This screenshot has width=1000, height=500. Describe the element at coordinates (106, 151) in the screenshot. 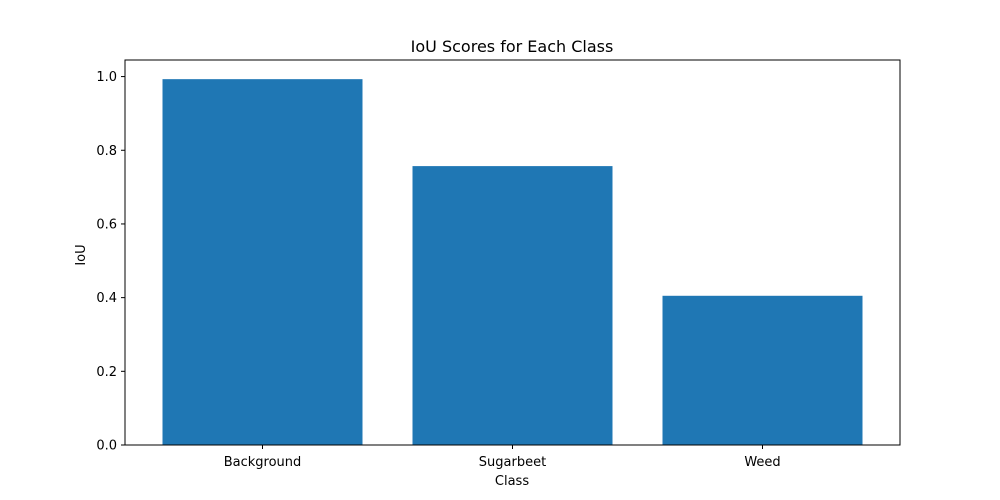

I see `y-tick-label: 0.8` at that location.